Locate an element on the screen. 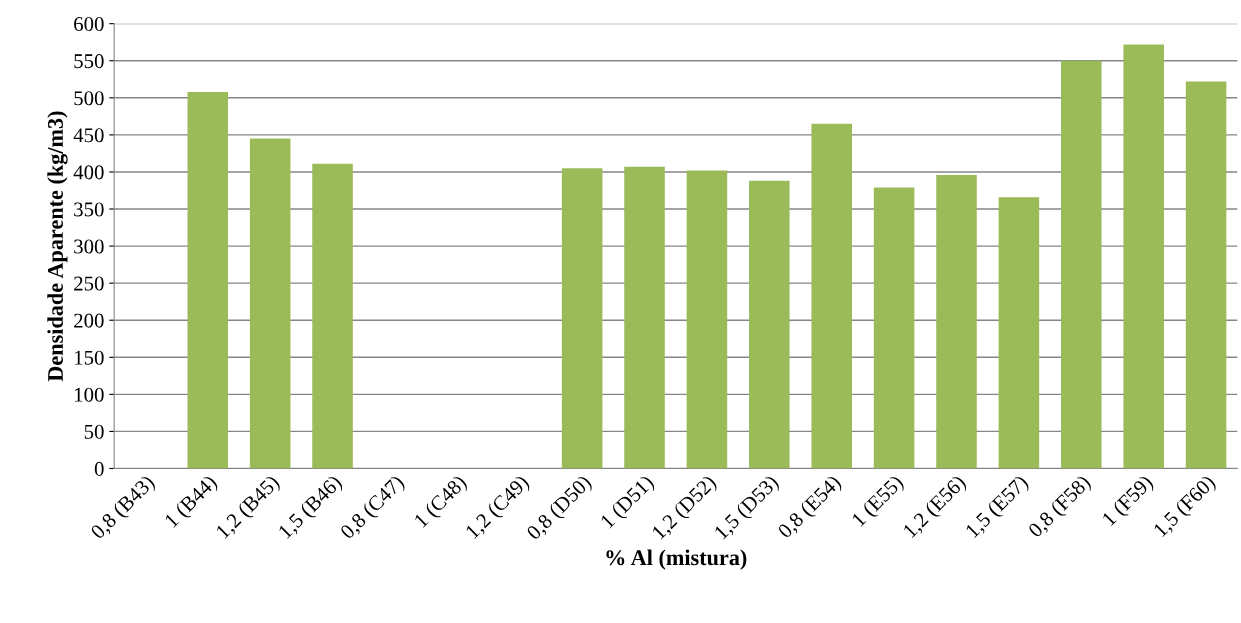 This screenshot has height=623, width=1241. y-axis-title: Densidade Aparente (kg/m3) is located at coordinates (57, 246).